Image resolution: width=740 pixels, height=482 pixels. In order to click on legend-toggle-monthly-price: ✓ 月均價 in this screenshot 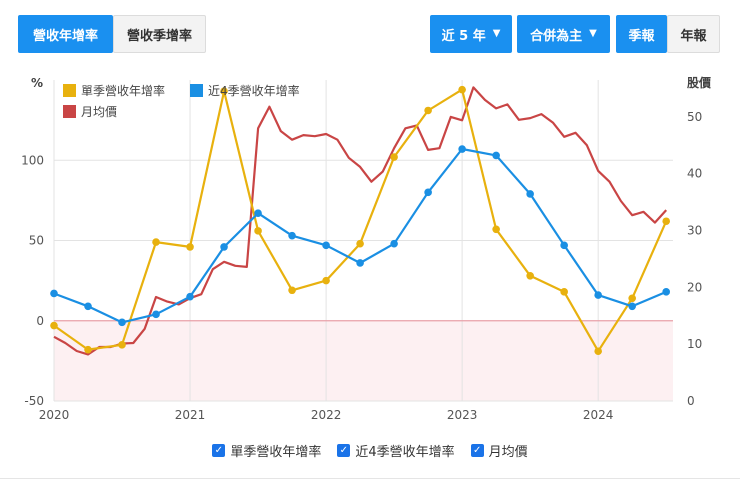, I will do `click(499, 450)`.